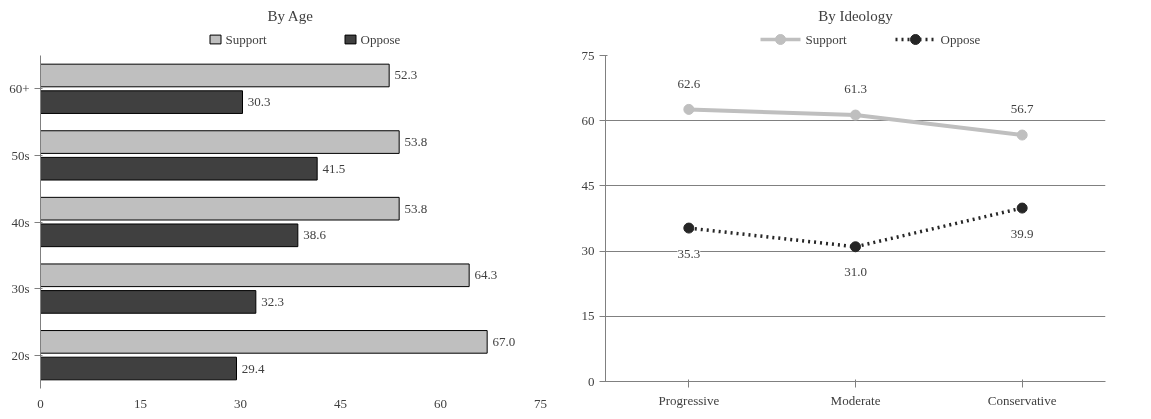  What do you see at coordinates (588, 120) in the screenshot?
I see `y-tick-label: 60` at bounding box center [588, 120].